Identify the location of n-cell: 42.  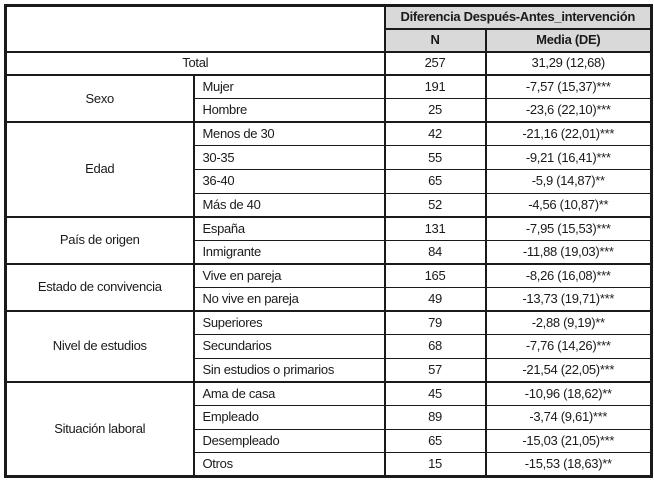
(435, 133).